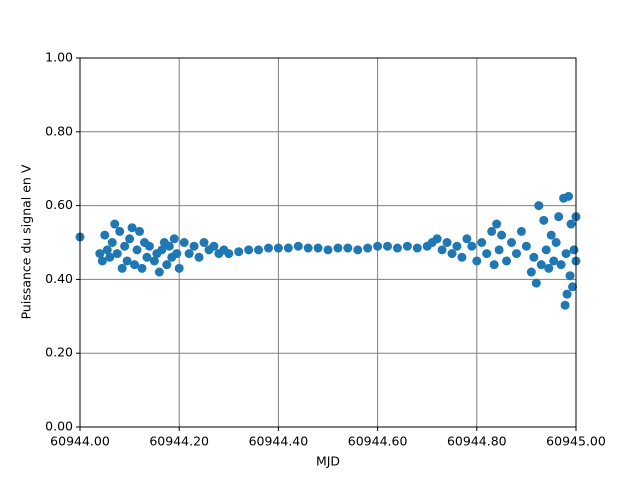 Image resolution: width=640 pixels, height=480 pixels. I want to click on y-tick-label: 0.60, so click(59, 204).